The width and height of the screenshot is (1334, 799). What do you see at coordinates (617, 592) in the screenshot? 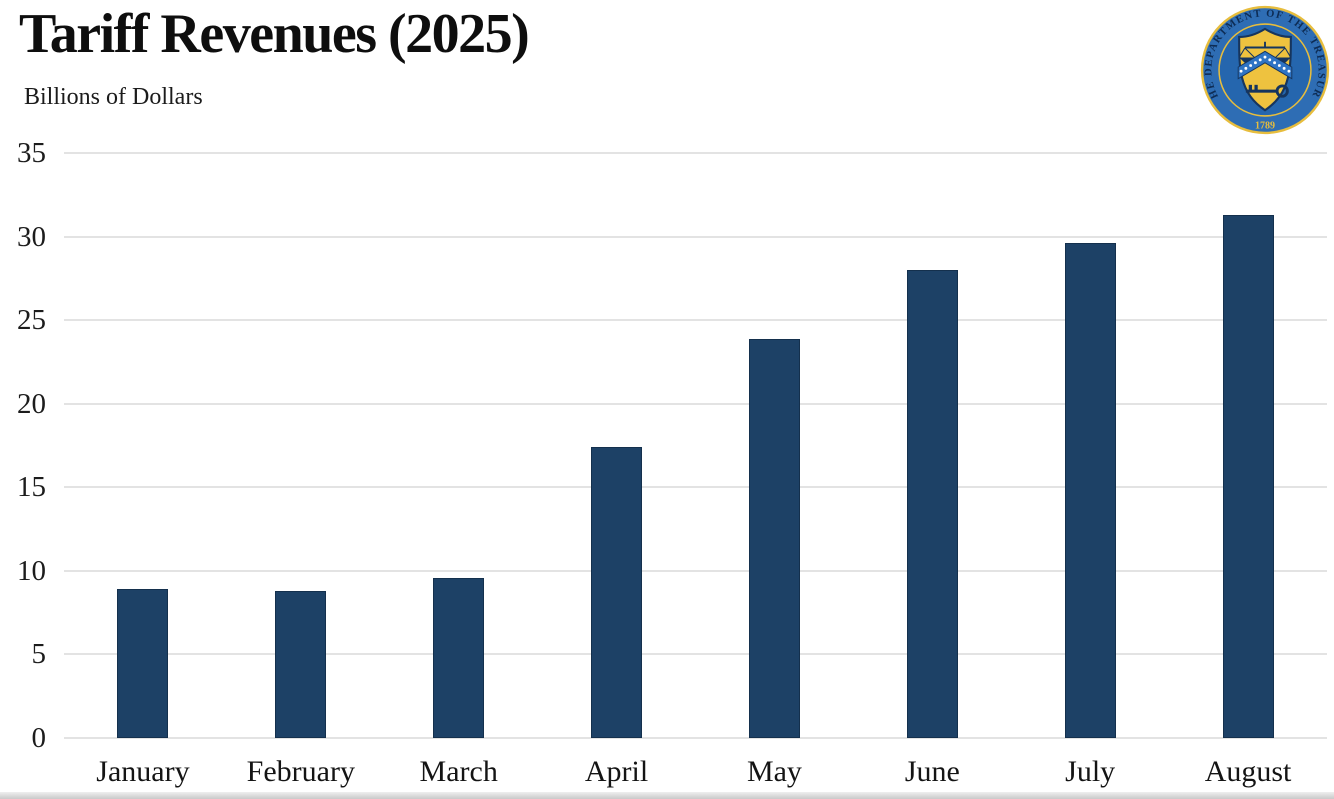
I see `bar-april` at bounding box center [617, 592].